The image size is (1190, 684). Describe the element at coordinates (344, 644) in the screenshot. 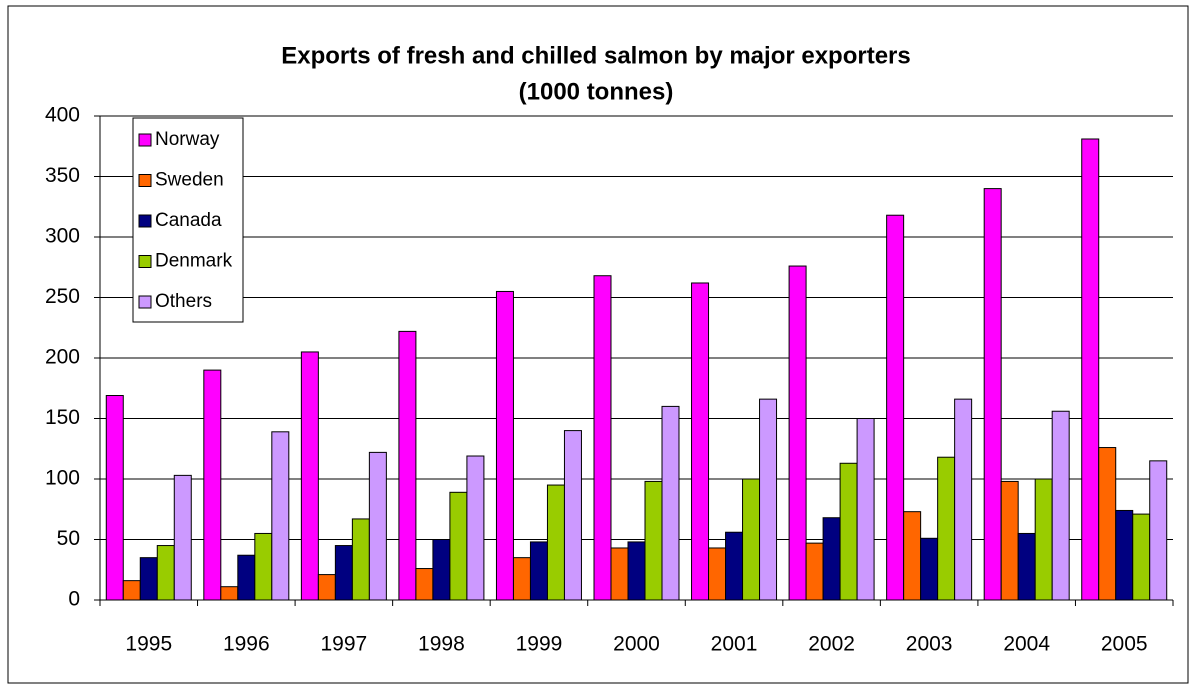

I see `x-tick-label: 1997` at that location.